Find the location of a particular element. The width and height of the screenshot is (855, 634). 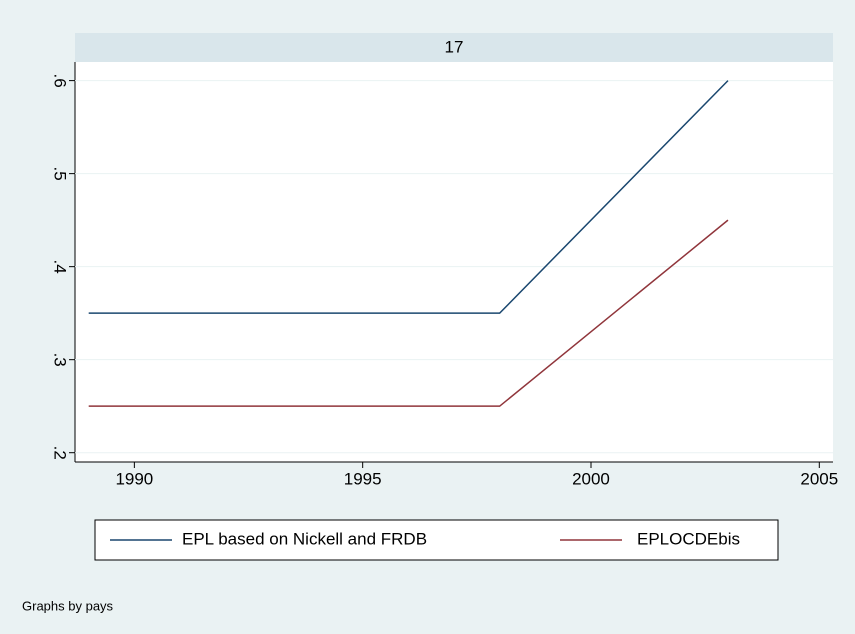

panel-header is located at coordinates (454, 47).